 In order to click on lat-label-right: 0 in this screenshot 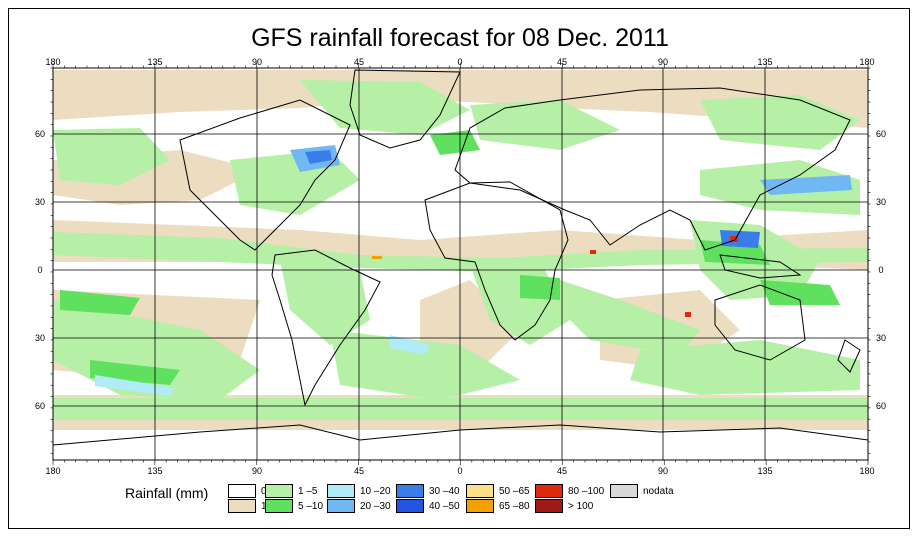, I will do `click(880, 270)`.